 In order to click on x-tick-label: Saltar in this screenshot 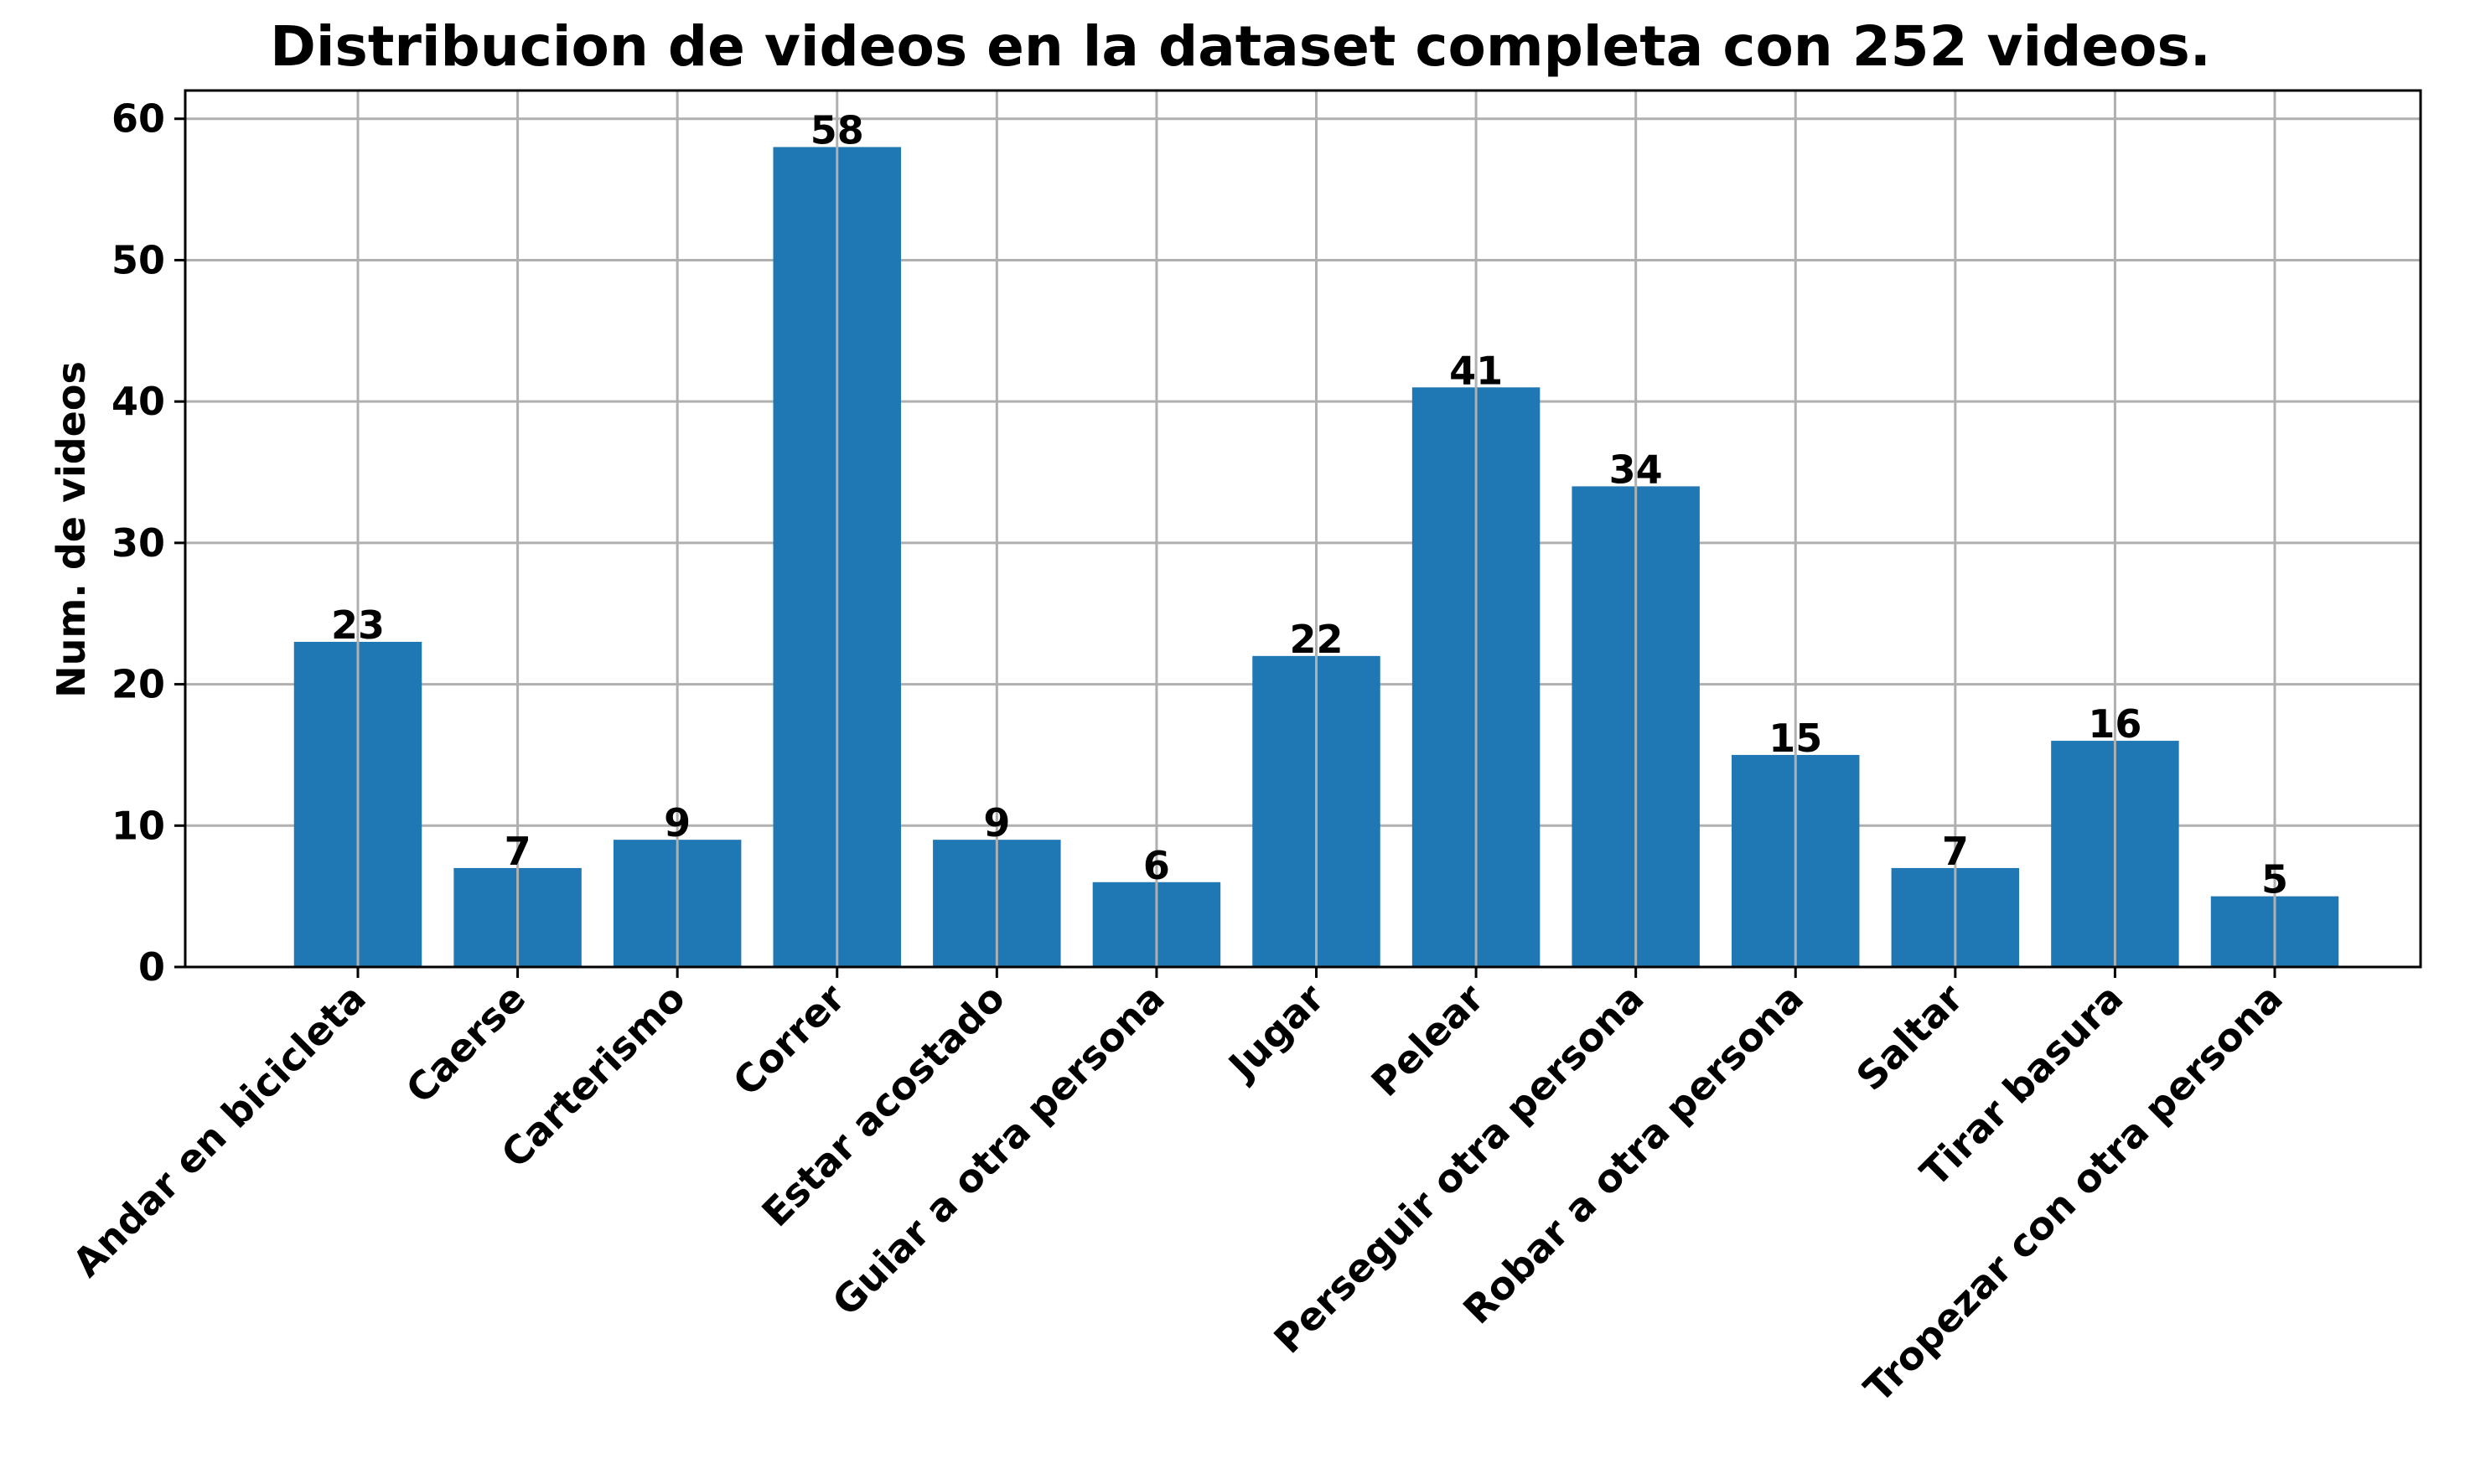, I will do `click(1909, 1037)`.